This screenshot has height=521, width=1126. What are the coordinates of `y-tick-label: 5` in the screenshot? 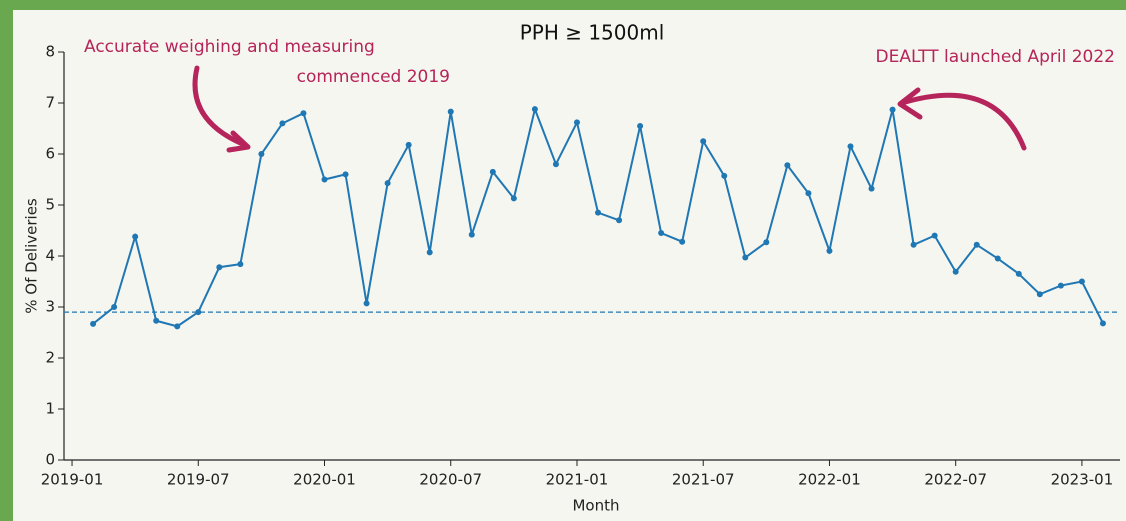 It's located at (50, 205).